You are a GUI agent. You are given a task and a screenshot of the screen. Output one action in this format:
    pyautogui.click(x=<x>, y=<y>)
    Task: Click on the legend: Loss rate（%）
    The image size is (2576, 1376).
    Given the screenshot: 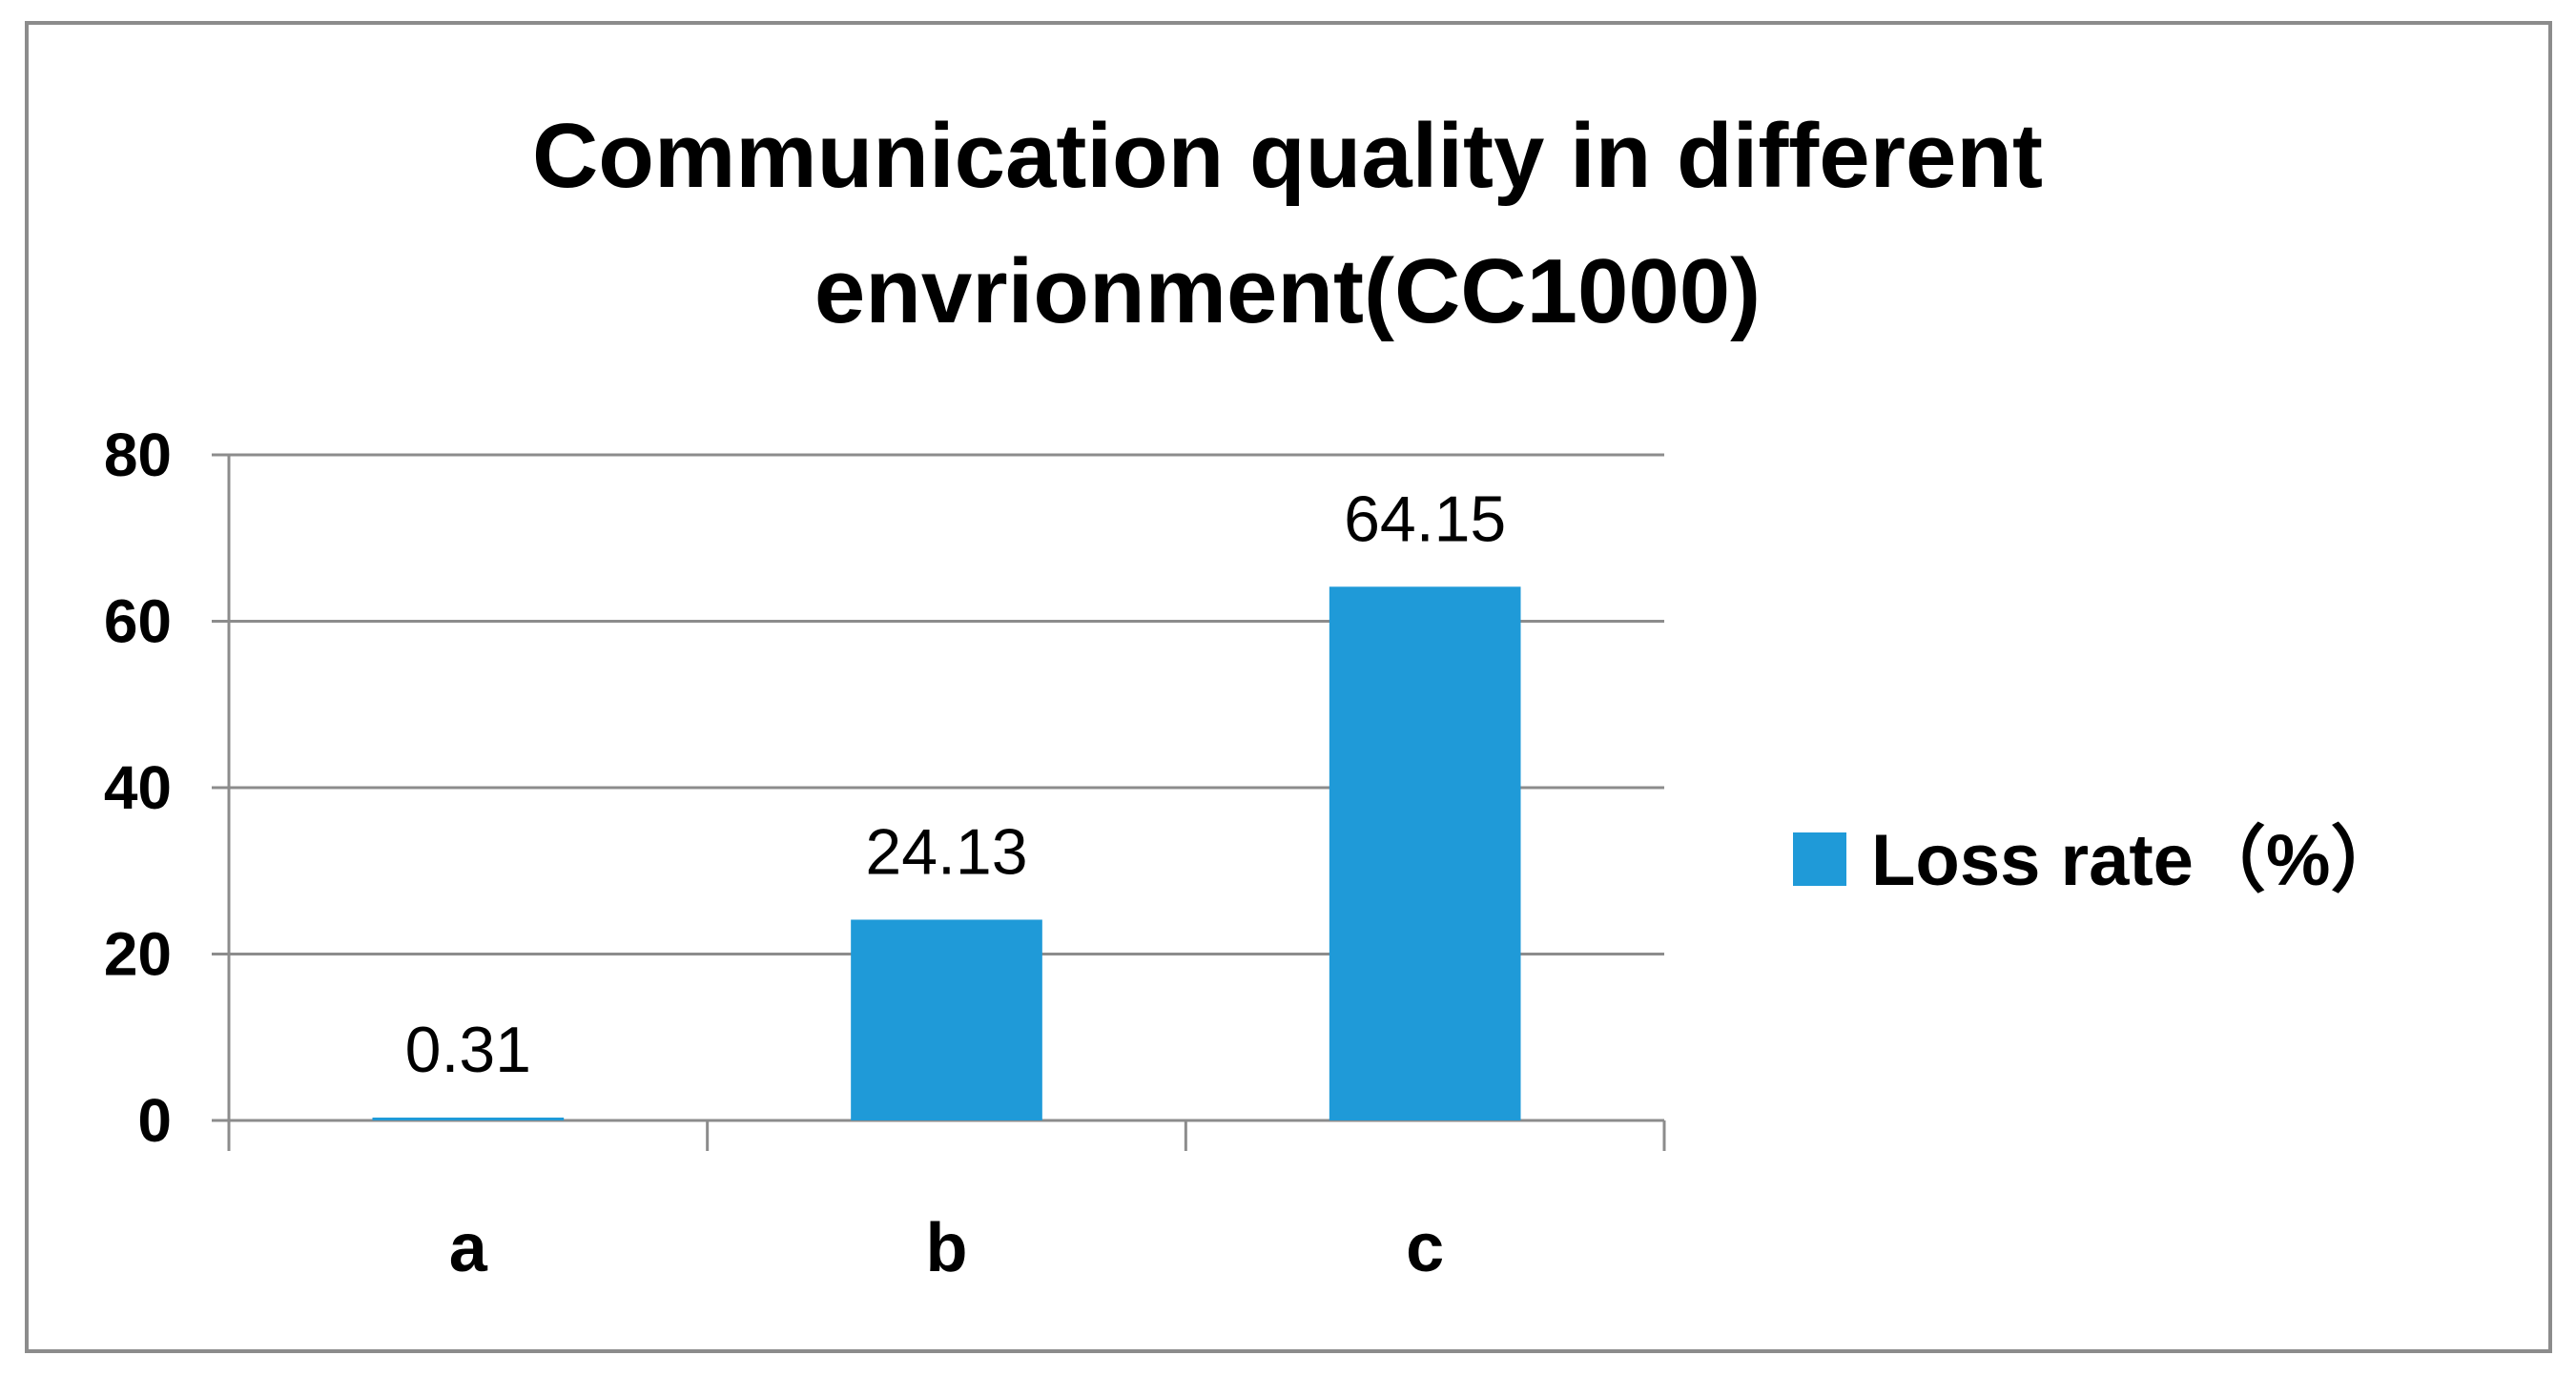 What is the action you would take?
    pyautogui.click(x=2098, y=860)
    